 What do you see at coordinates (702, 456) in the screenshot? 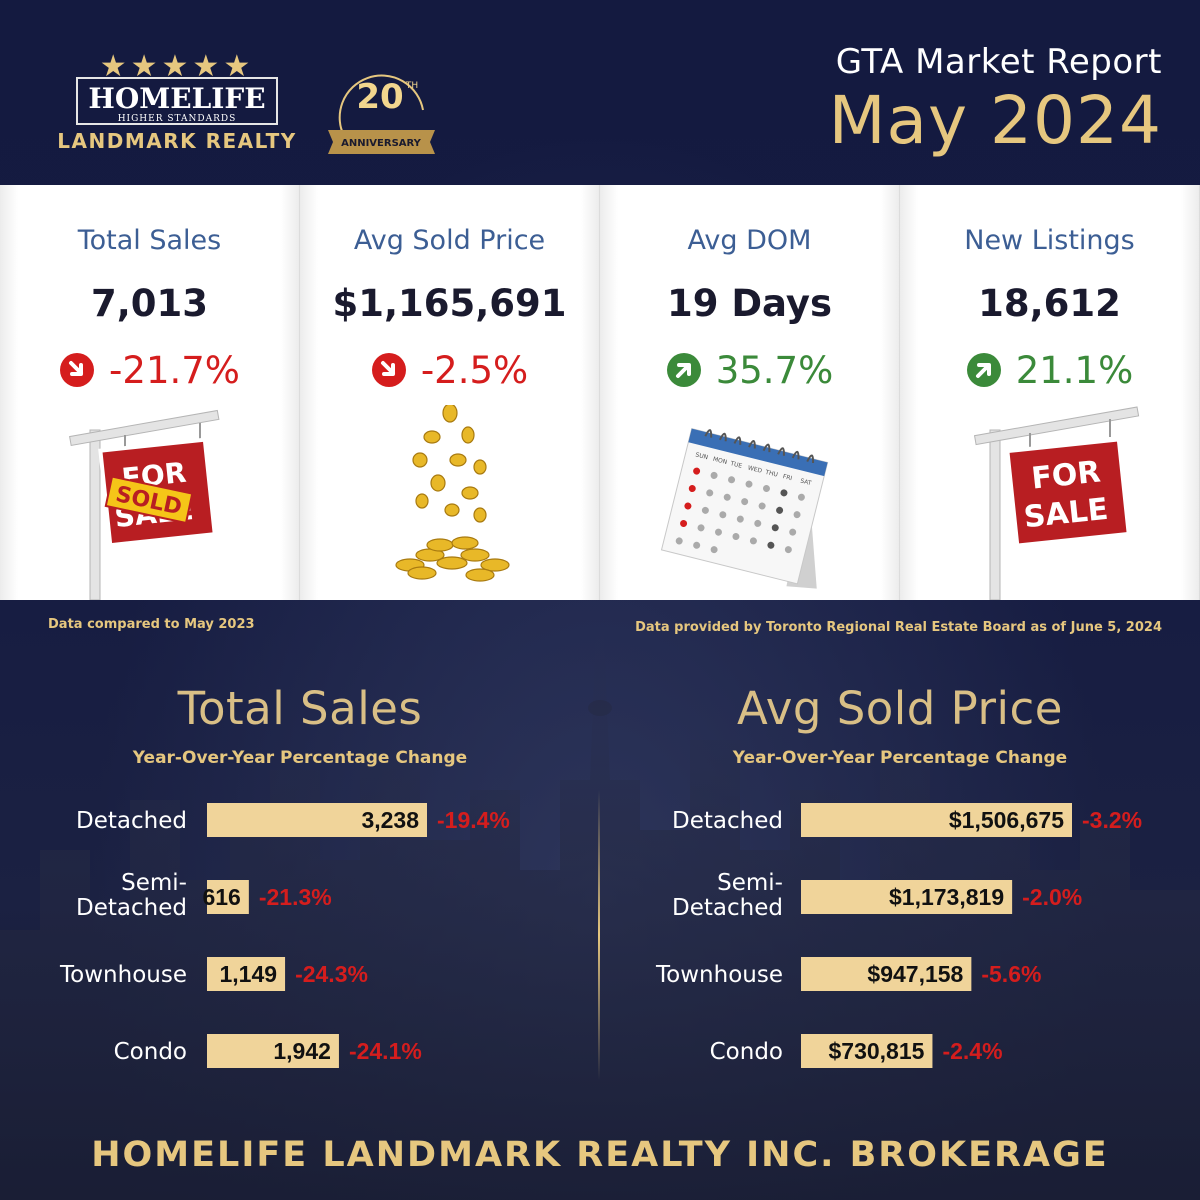
I see `calendar-day-sun: SUN` at bounding box center [702, 456].